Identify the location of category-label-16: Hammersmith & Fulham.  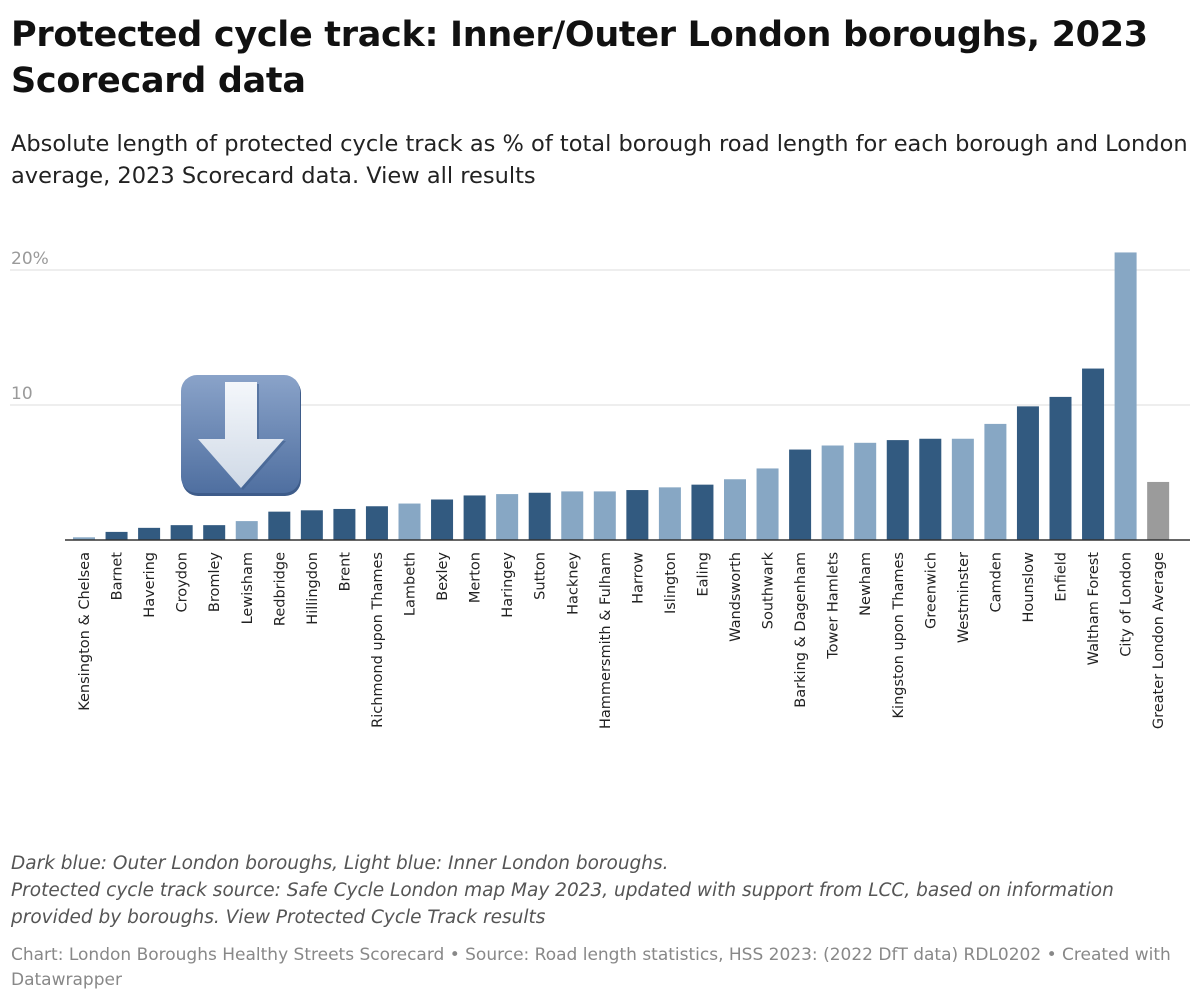
(606, 640).